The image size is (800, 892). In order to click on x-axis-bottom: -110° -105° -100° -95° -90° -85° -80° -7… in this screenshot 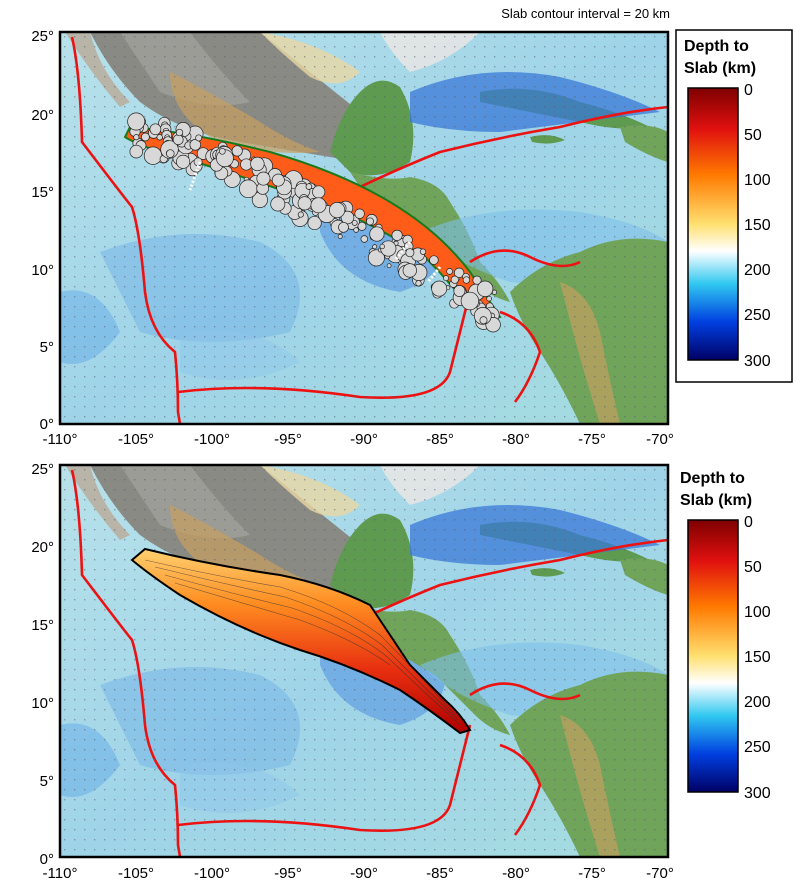, I will do `click(358, 873)`.